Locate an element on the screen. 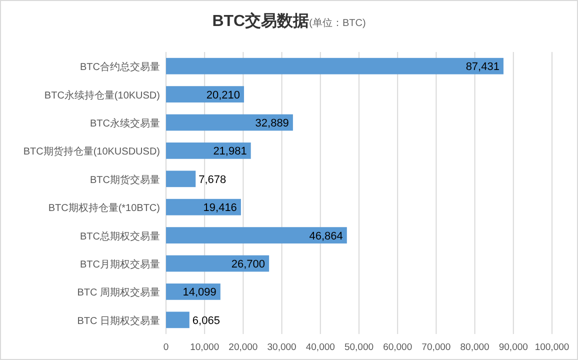  data-label: 46,864 is located at coordinates (326, 236).